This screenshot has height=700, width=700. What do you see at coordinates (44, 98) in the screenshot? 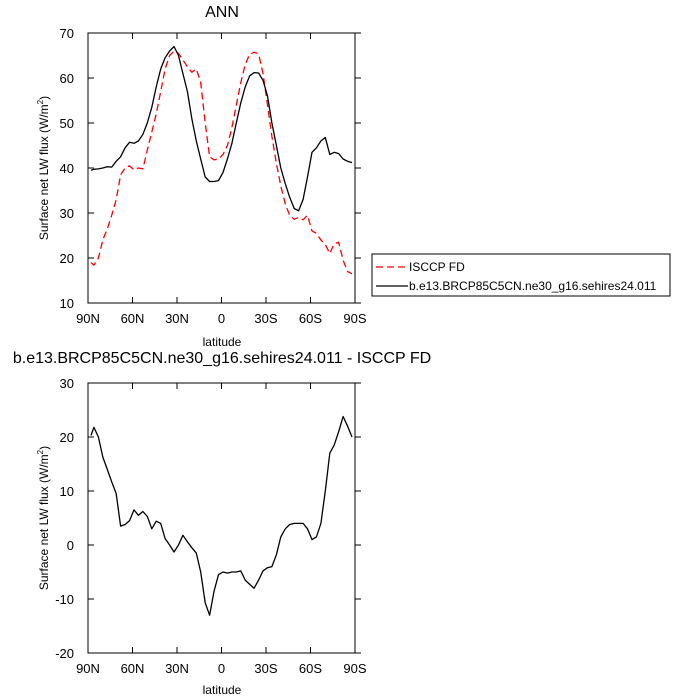
I see `chart-1-y-axis-label-end: )` at bounding box center [44, 98].